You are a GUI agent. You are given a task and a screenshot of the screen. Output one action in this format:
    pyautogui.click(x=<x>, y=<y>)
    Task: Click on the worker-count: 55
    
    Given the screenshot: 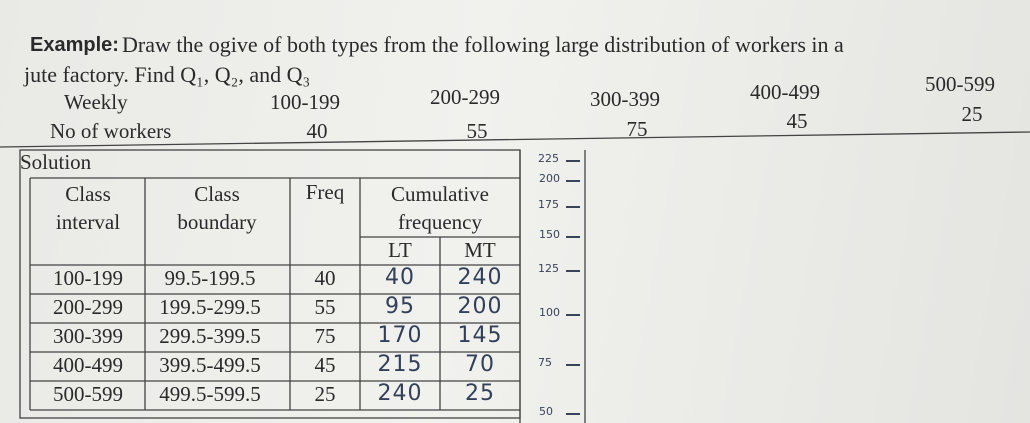 What is the action you would take?
    pyautogui.click(x=477, y=131)
    